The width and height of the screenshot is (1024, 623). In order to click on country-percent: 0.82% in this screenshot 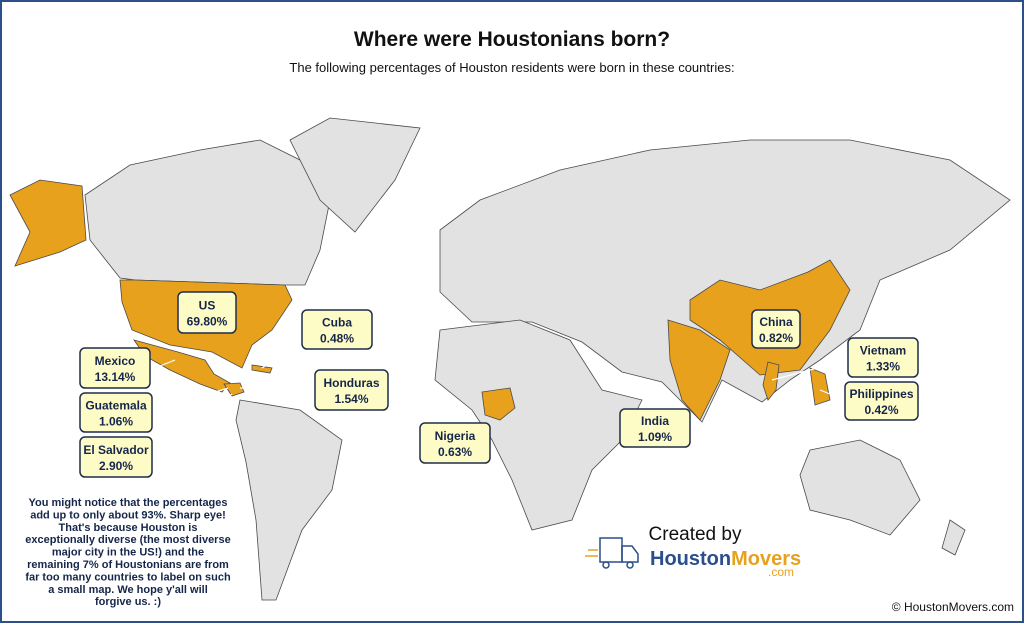, I will do `click(776, 338)`.